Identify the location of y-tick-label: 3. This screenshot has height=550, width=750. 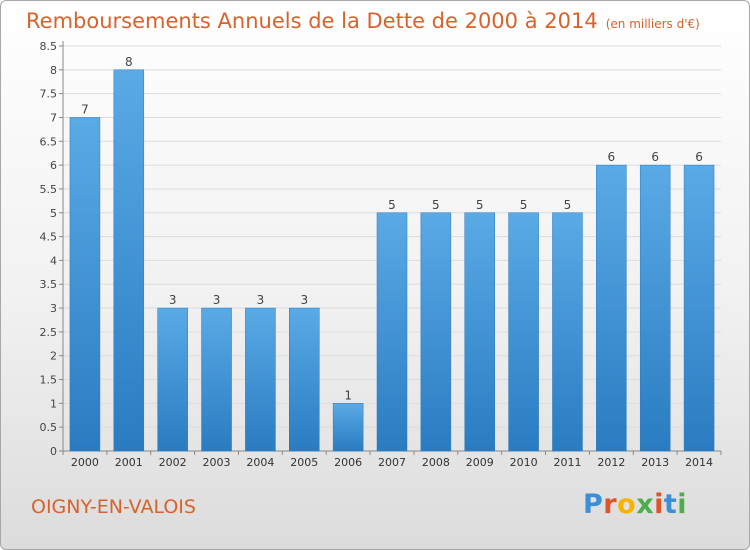
(53, 308).